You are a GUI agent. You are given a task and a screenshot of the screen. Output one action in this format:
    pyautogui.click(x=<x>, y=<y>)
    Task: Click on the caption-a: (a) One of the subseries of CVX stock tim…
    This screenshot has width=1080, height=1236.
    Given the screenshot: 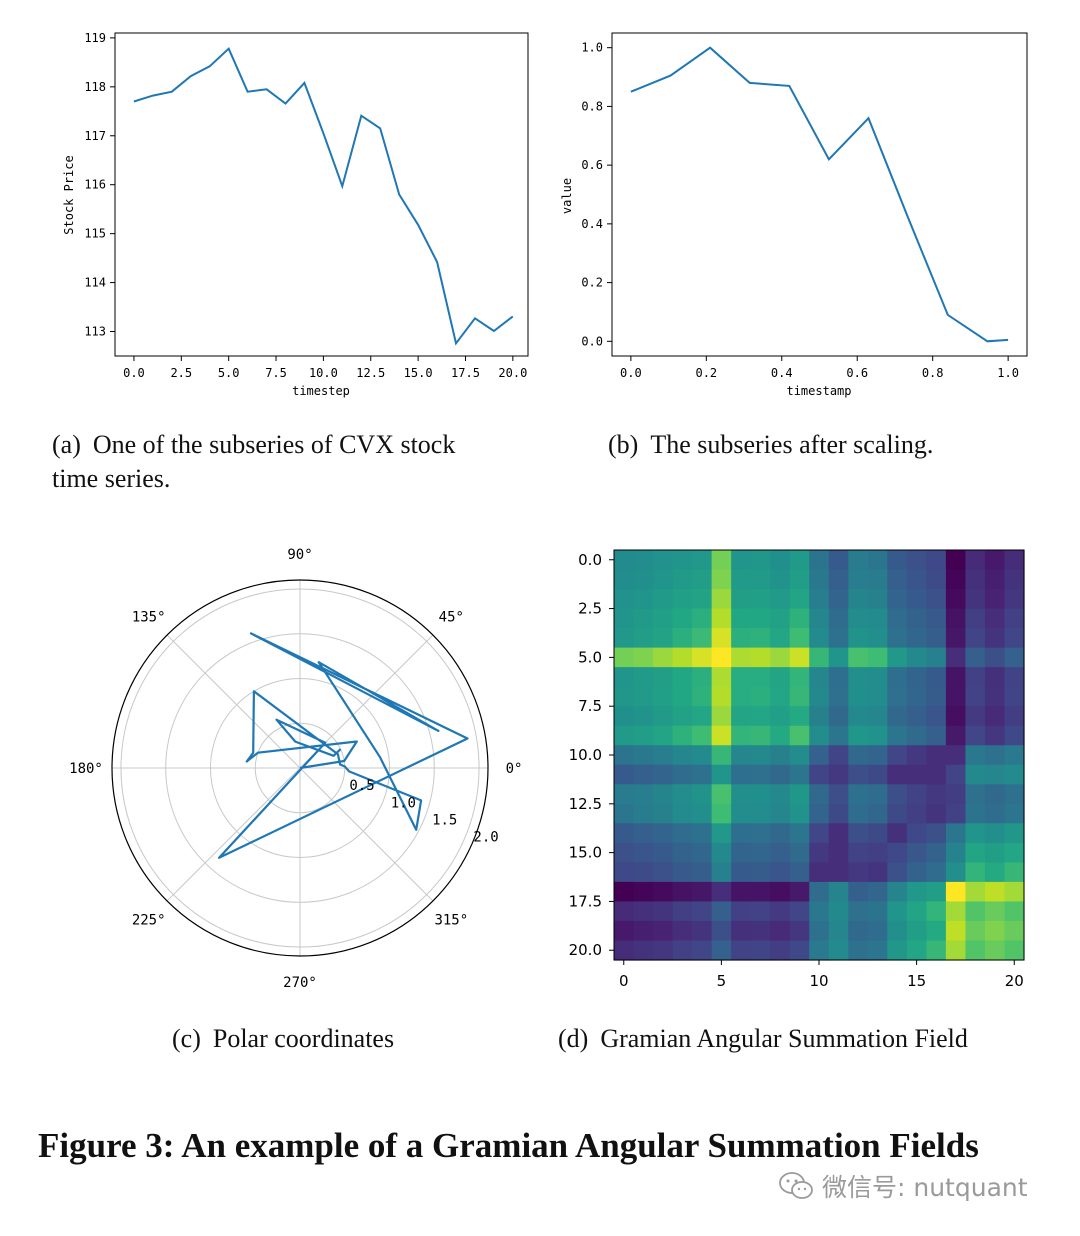 What is the action you would take?
    pyautogui.click(x=297, y=462)
    